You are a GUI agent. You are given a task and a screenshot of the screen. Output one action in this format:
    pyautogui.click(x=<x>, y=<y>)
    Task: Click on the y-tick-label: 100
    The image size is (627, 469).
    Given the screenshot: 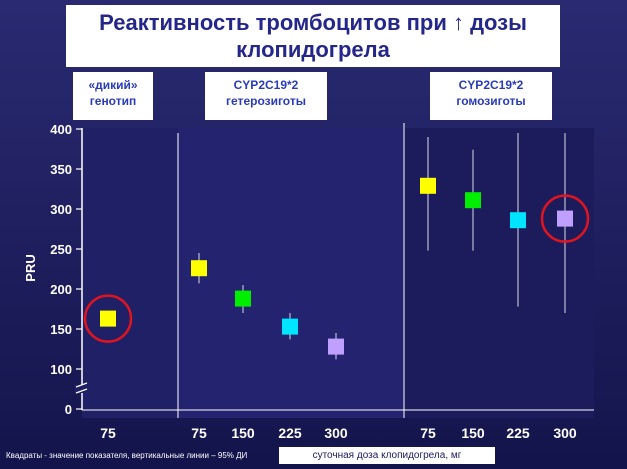 What is the action you would take?
    pyautogui.click(x=61, y=369)
    